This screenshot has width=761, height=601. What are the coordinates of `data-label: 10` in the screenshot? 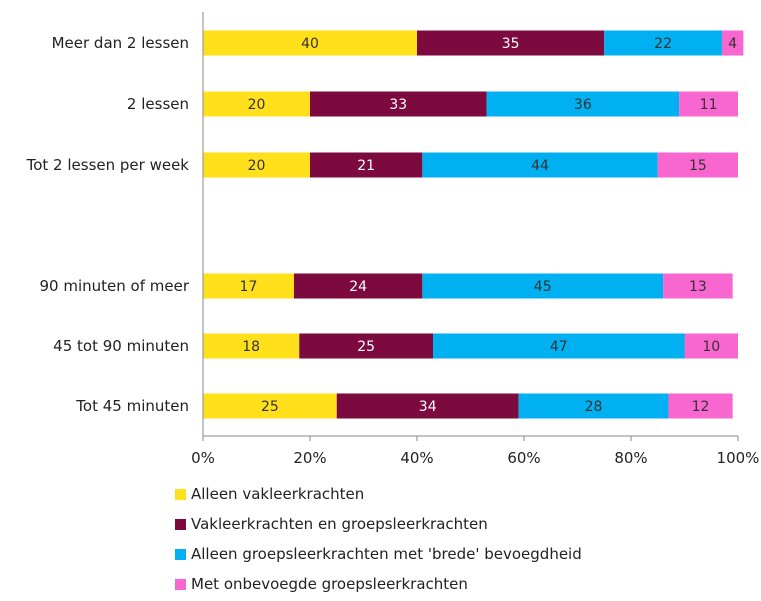 It's located at (711, 347).